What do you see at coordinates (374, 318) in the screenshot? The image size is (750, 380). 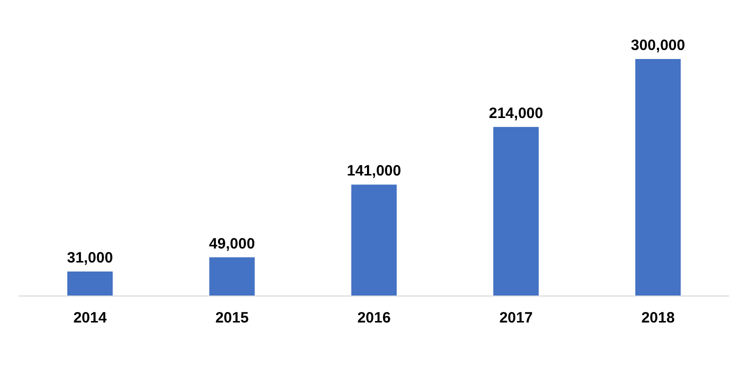 I see `x-tick-label: 2016` at bounding box center [374, 318].